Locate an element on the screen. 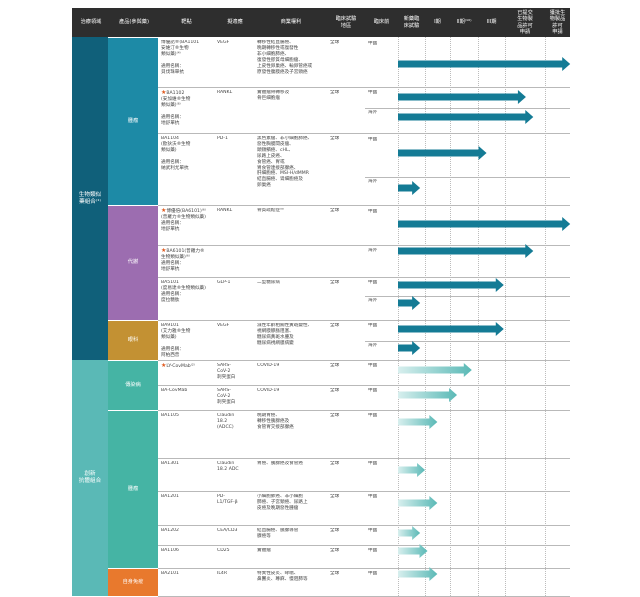  product-name: ★BA1102 (安加維®生物 類似藥)⁽⁶⁾ 通用名稱： 地舒單抗 is located at coordinates (188, 111).